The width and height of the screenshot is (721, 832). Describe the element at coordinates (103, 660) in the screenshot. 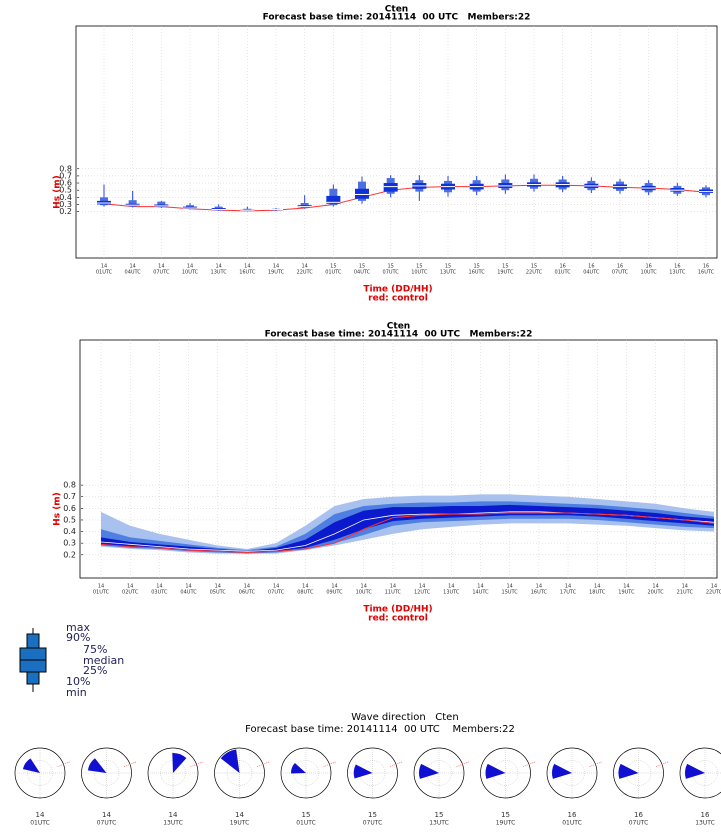

I see `legend-label: median` at that location.